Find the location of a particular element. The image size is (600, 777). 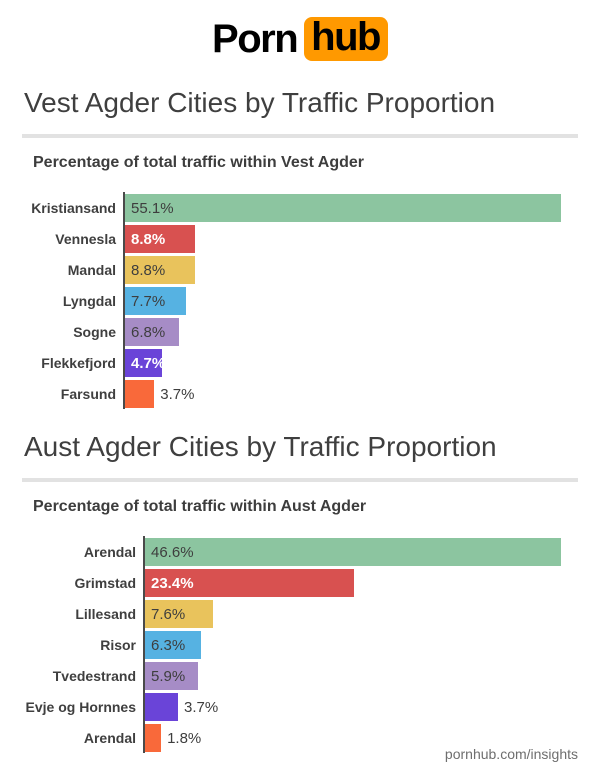

category-label: Flekkefjord is located at coordinates (78, 363).